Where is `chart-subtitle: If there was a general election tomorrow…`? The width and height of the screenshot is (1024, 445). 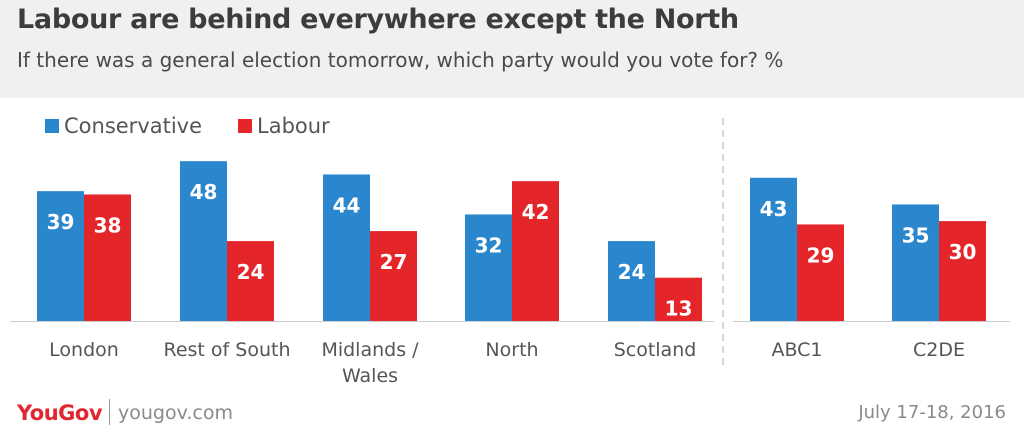
chart-subtitle: If there was a general election tomorrow… is located at coordinates (400, 60).